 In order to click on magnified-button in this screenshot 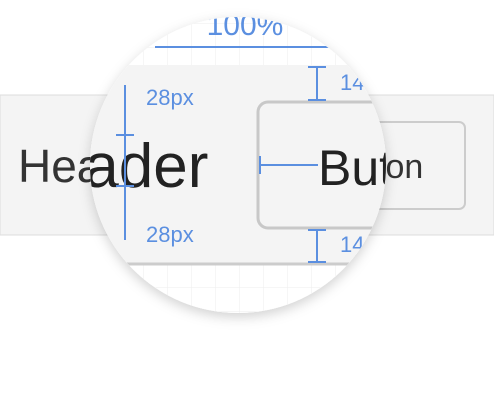, I will do `click(321, 165)`.